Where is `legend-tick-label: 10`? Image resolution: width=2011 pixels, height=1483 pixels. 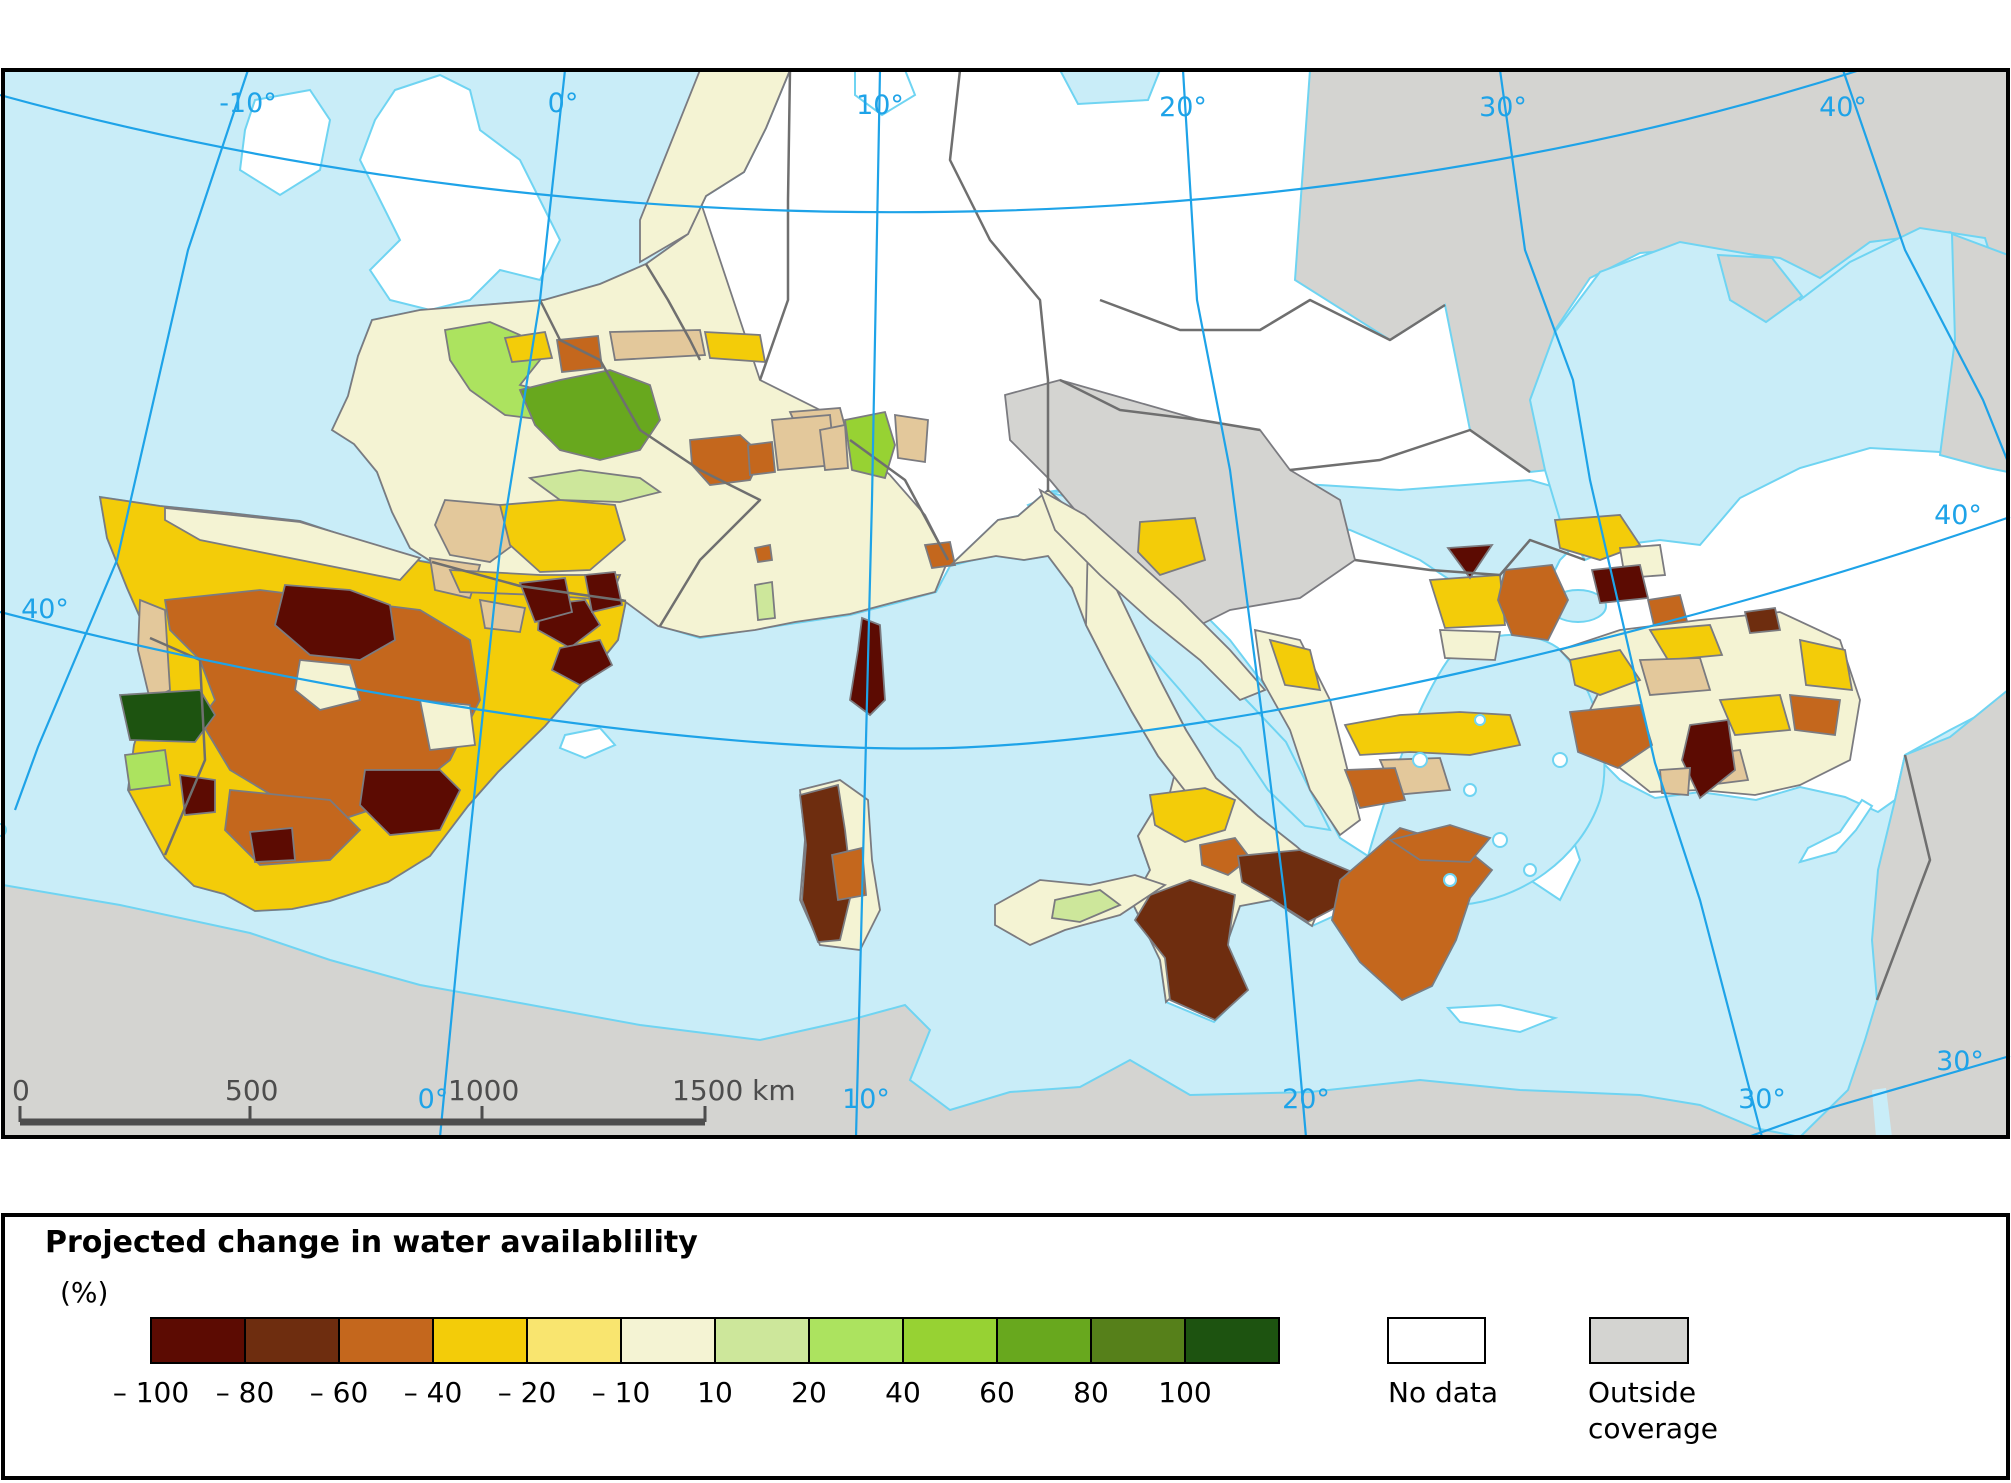 legend-tick-label: 10 is located at coordinates (715, 1392).